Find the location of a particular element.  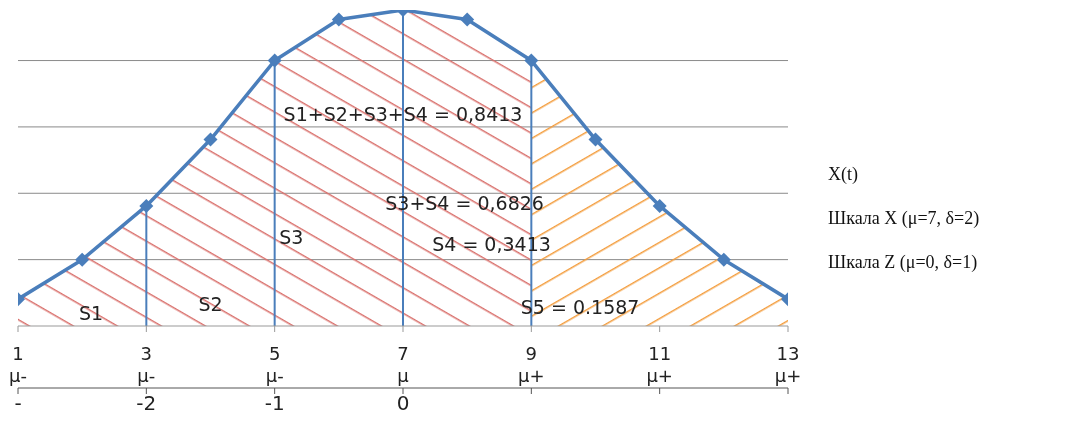

text: X(t) is located at coordinates (843, 174).